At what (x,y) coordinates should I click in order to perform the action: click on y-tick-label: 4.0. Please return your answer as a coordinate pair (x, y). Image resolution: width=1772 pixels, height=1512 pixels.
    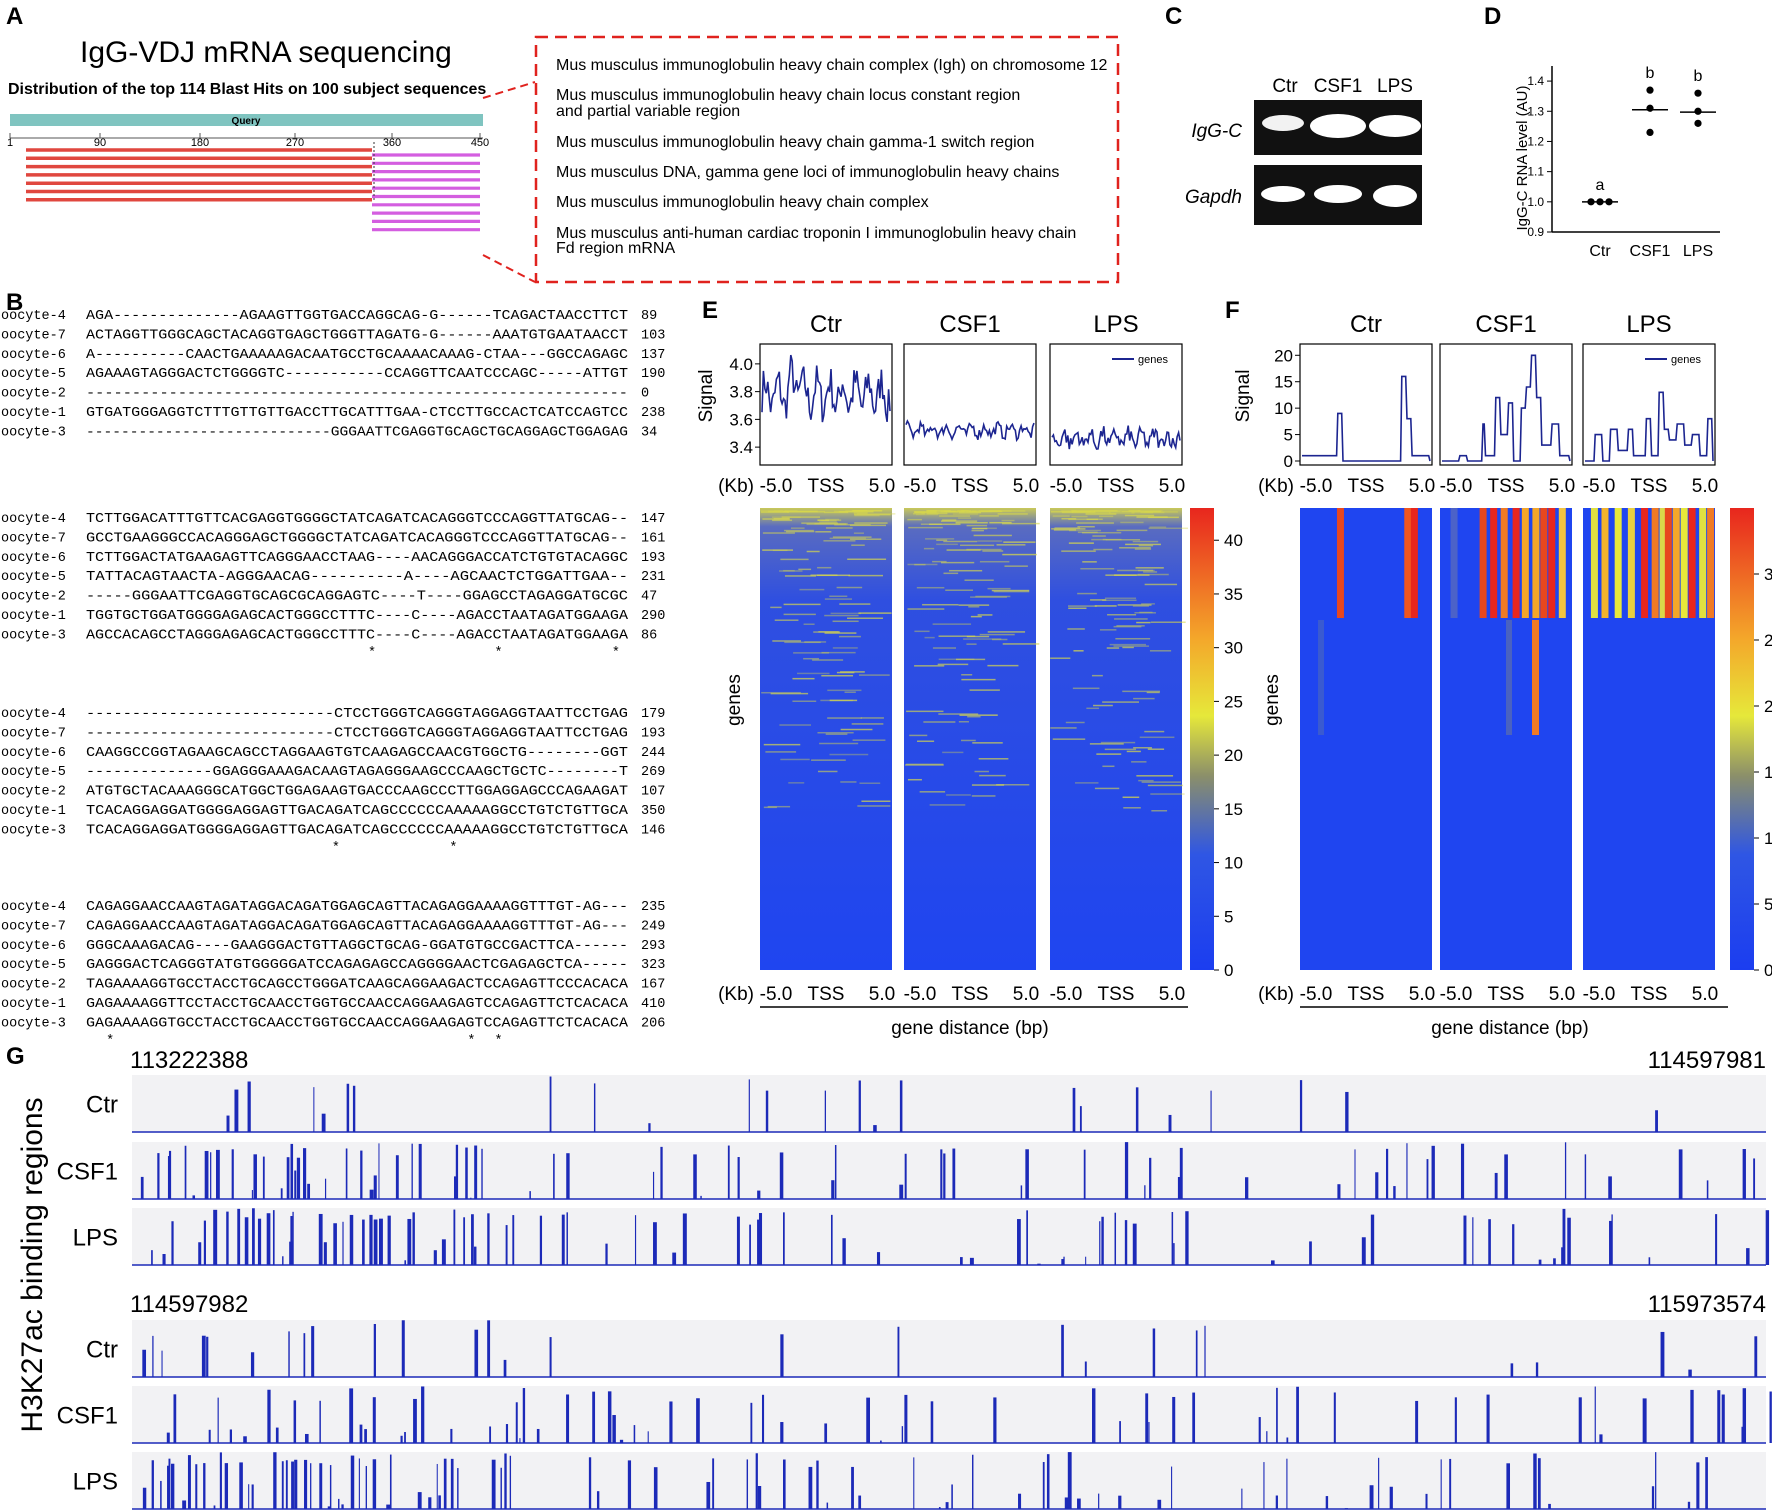
    Looking at the image, I should click on (741, 364).